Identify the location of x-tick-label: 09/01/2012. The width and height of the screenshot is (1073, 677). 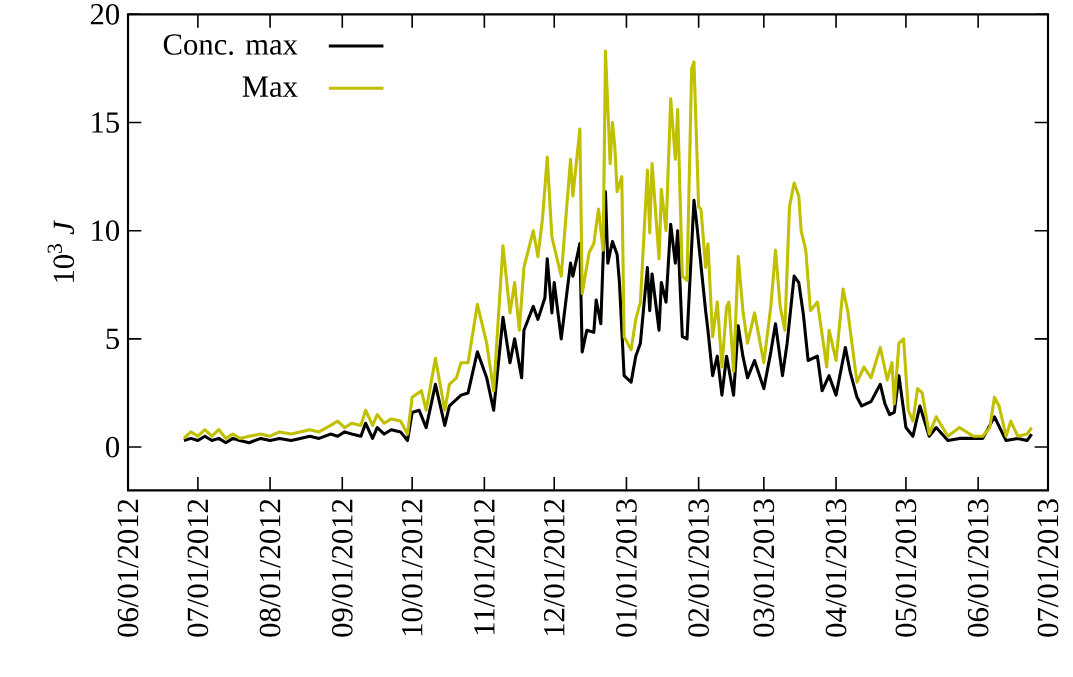
(342, 568).